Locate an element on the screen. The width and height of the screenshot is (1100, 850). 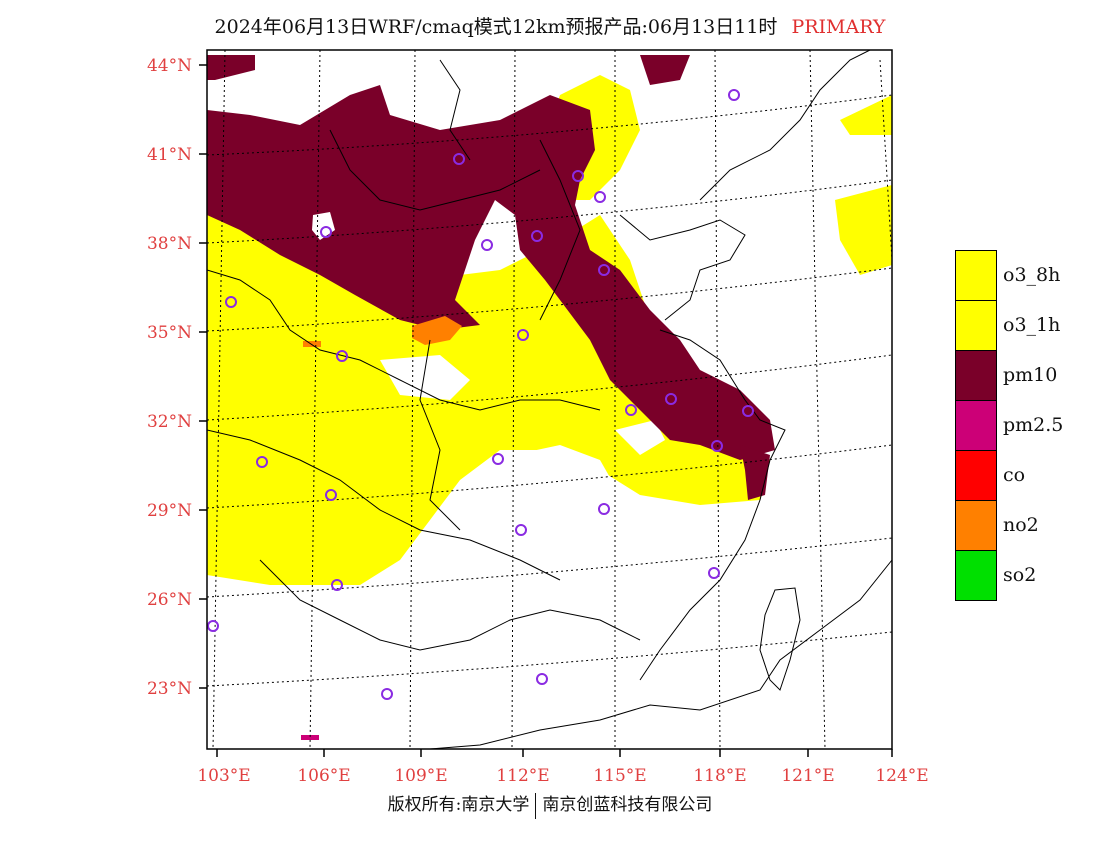
lat-tick-label: 29°N is located at coordinates (169, 511).